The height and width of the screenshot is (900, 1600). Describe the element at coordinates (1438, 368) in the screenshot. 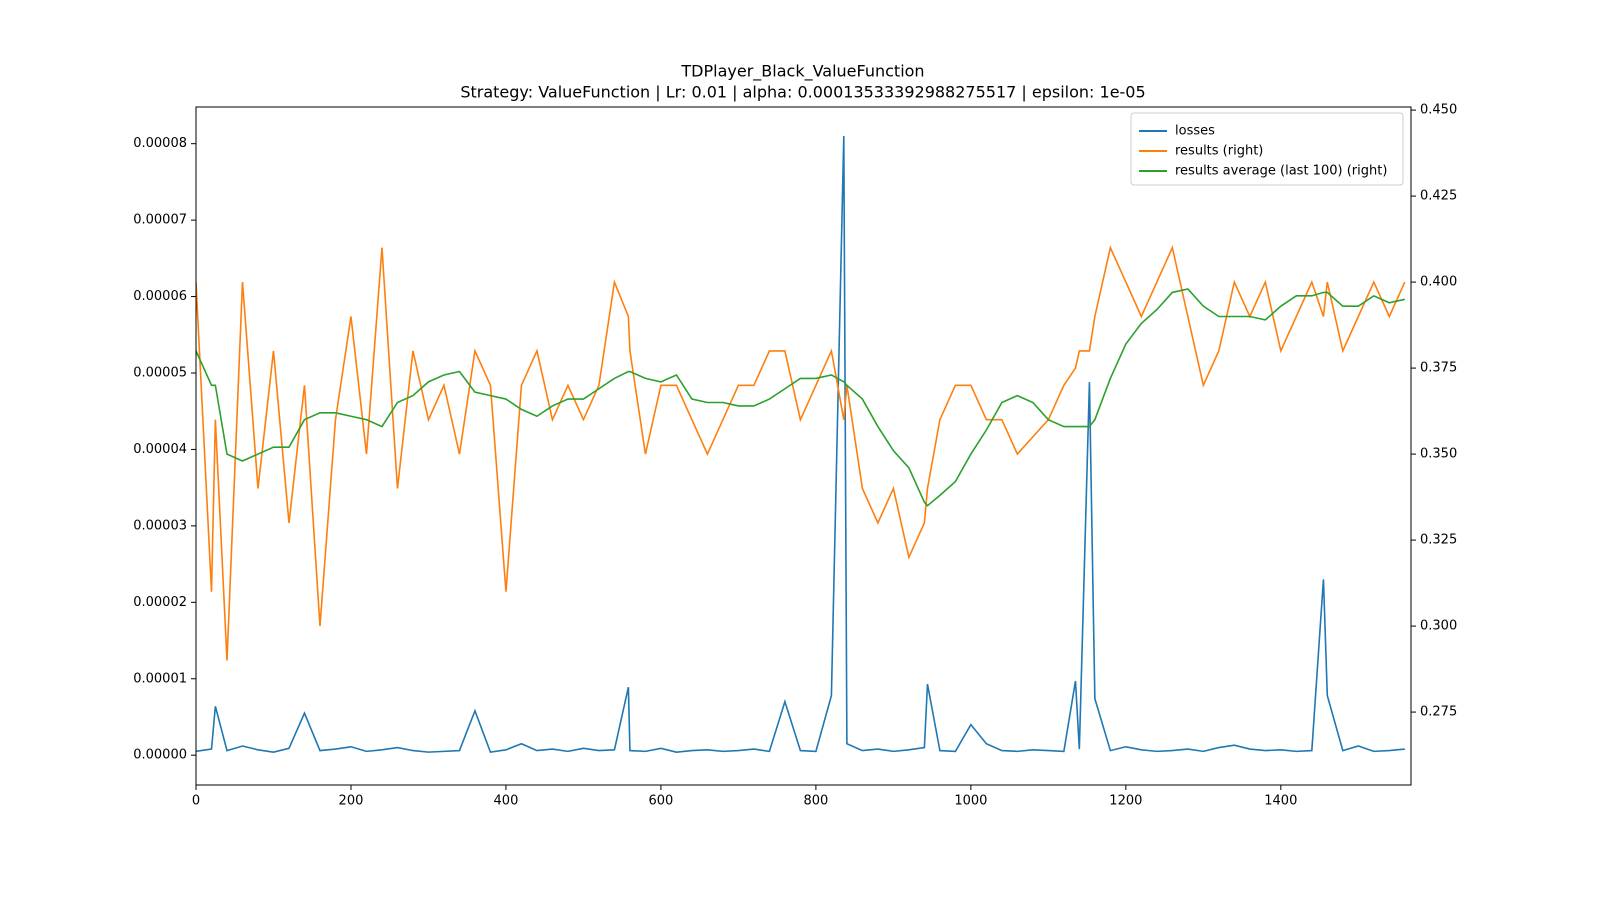

I see `y2-tick-label: 0.375` at that location.